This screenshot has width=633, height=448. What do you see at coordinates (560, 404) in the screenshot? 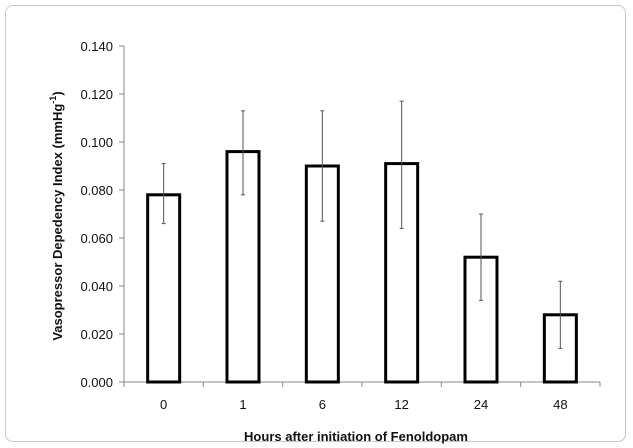
I see `x-tick-label: 48` at bounding box center [560, 404].